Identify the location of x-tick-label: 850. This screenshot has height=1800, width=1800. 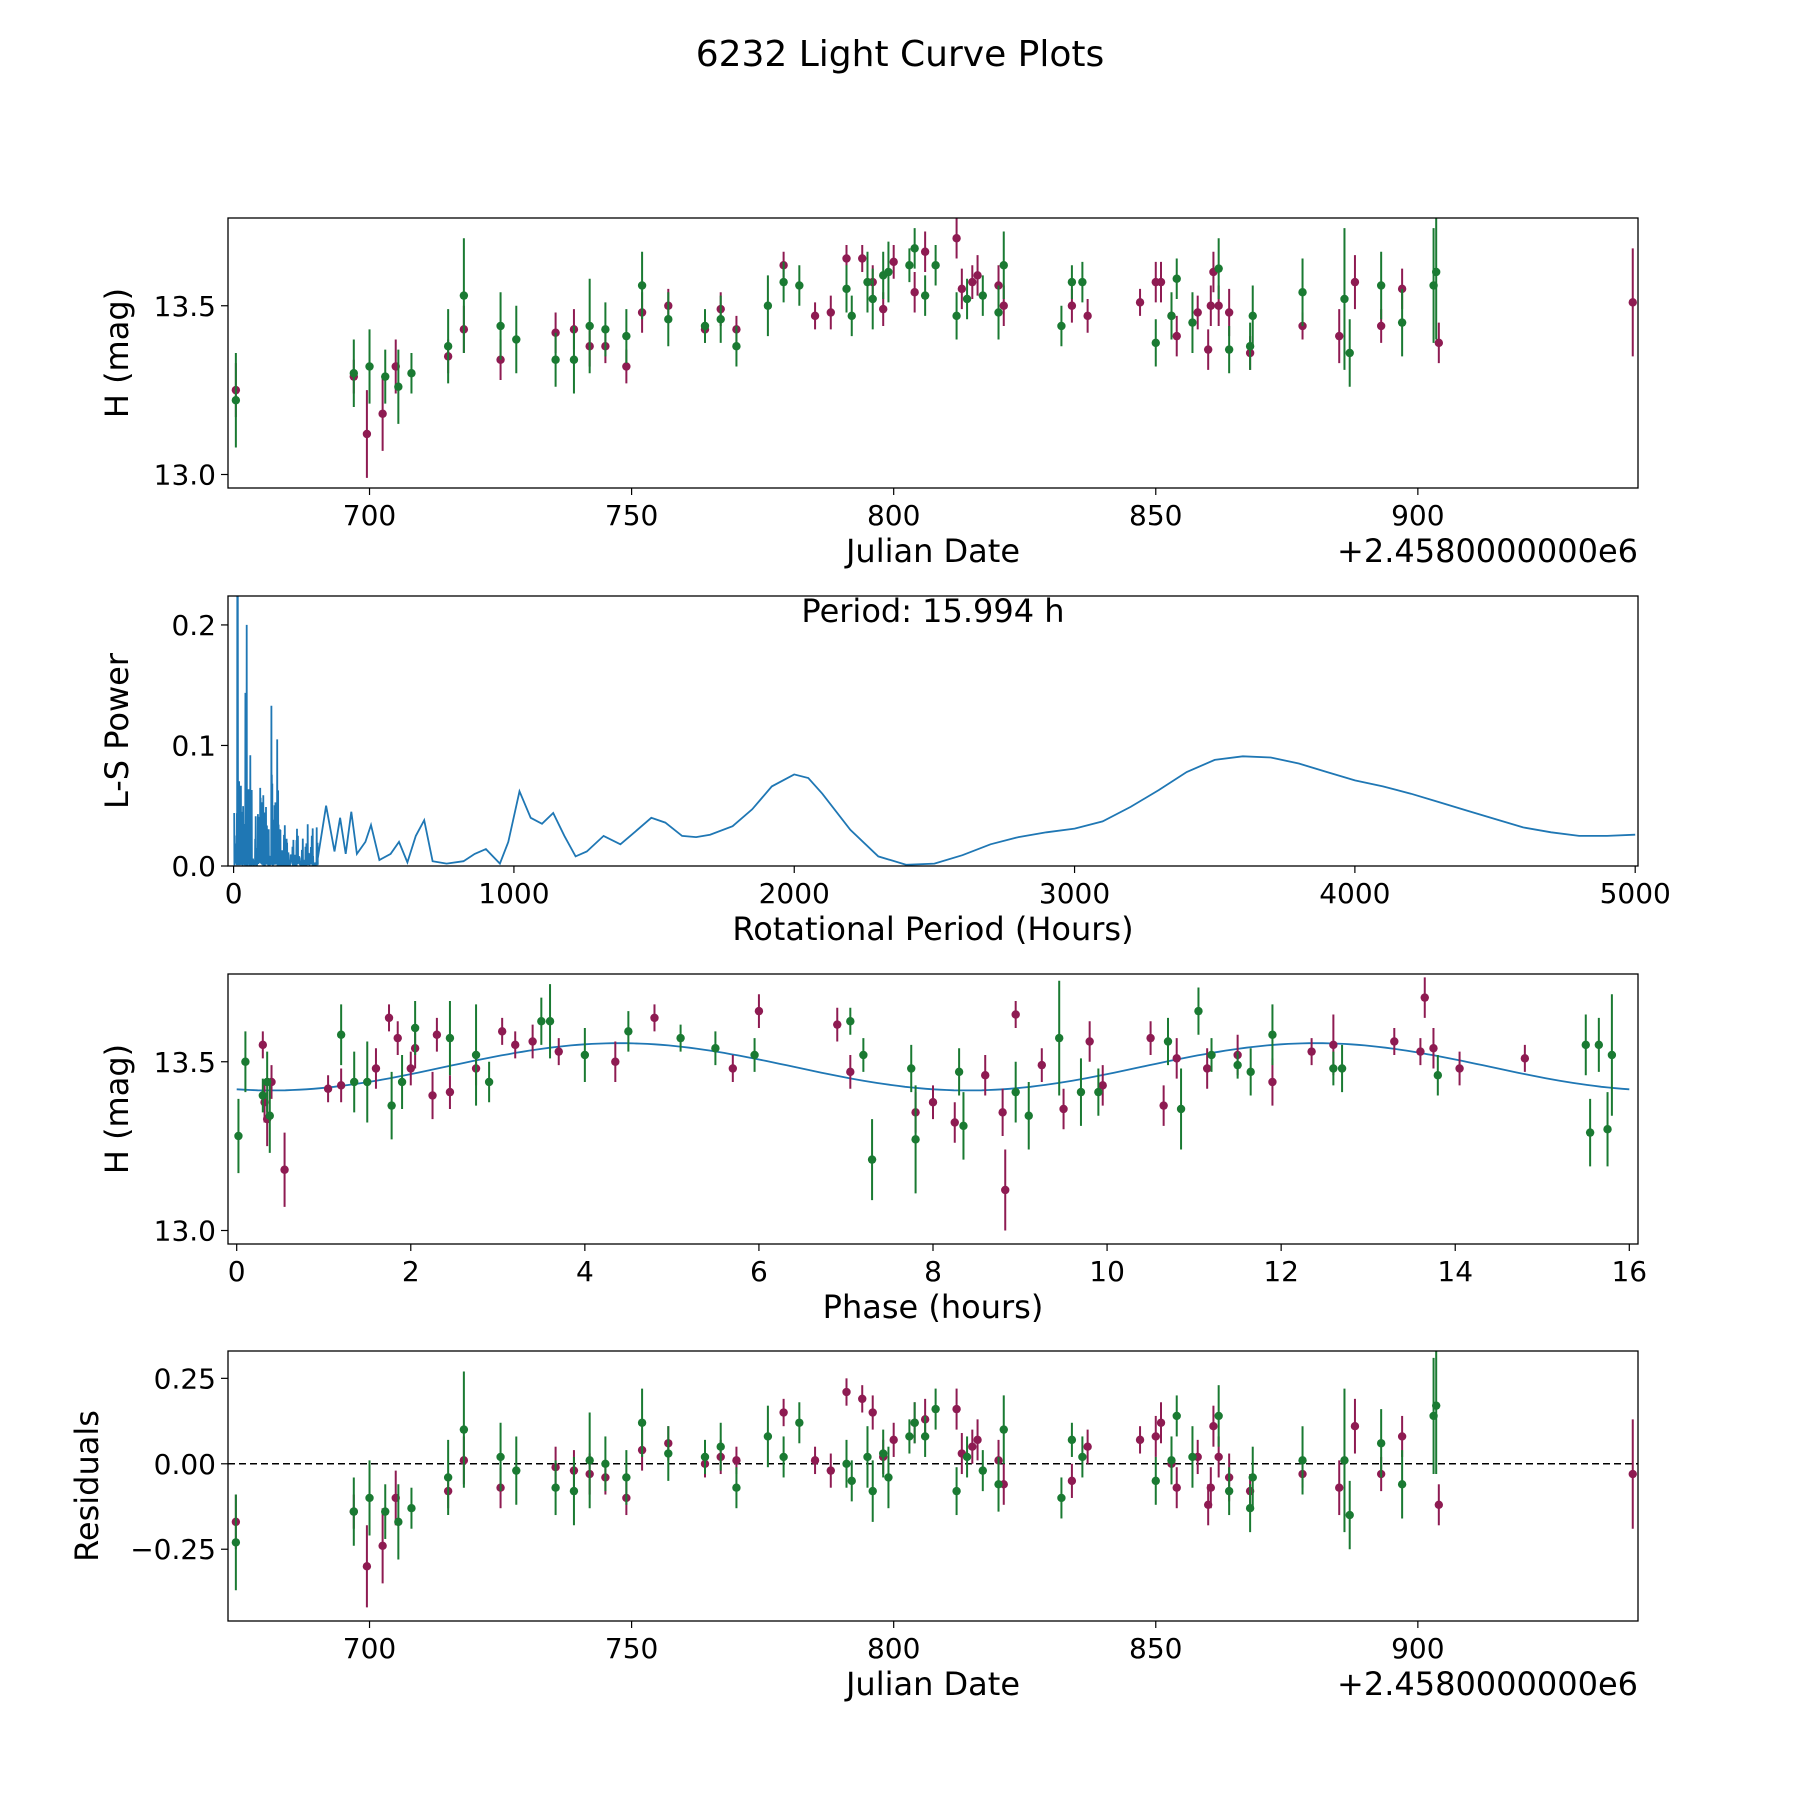
(1155, 1648).